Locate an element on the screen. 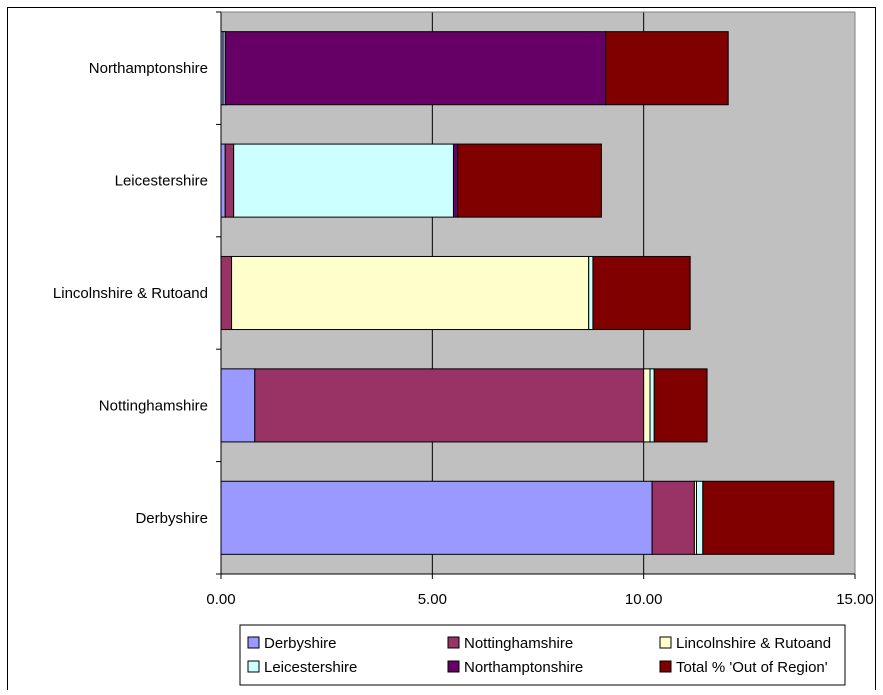  legend-label: Northamptonshire is located at coordinates (523, 667).